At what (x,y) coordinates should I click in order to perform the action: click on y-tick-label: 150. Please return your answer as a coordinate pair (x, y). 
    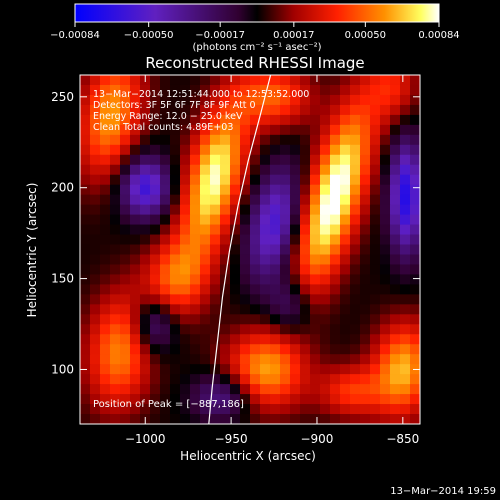
    Looking at the image, I should click on (62, 279).